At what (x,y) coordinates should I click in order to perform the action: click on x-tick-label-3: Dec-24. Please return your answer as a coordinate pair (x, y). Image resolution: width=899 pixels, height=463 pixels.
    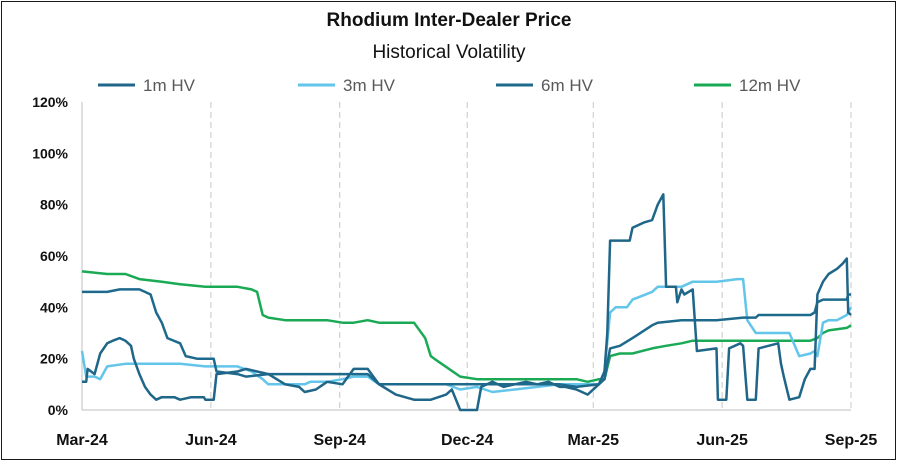
    Looking at the image, I should click on (467, 440).